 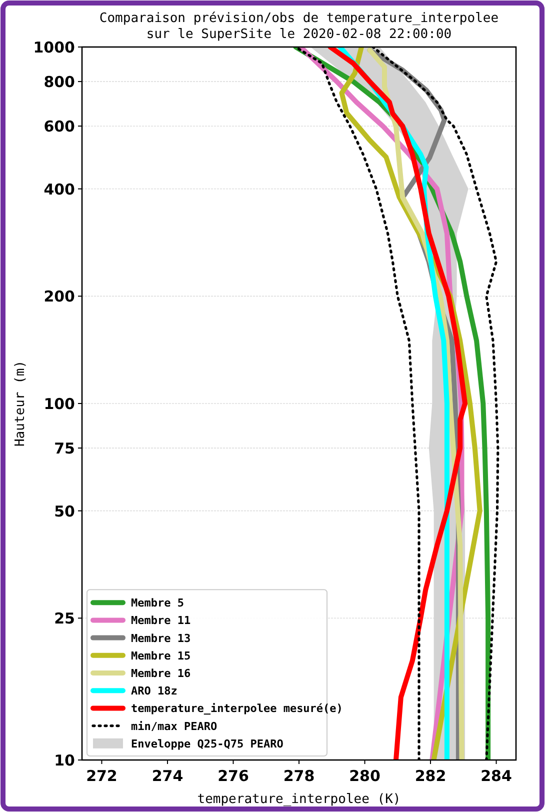 I want to click on x-tick-label: 280, so click(x=364, y=776).